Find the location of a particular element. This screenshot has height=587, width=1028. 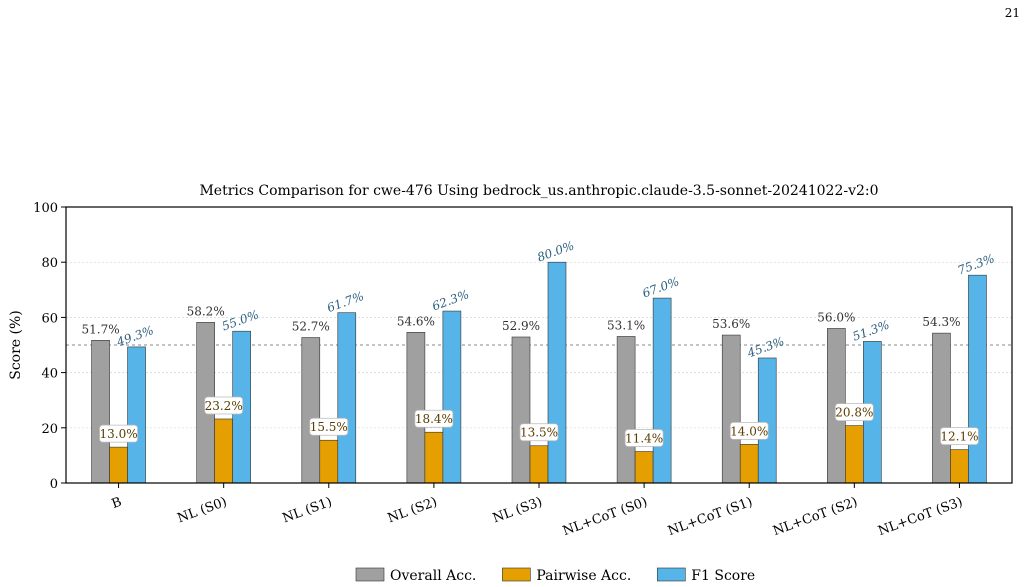

overall-acc-label: 52.9% is located at coordinates (521, 326).